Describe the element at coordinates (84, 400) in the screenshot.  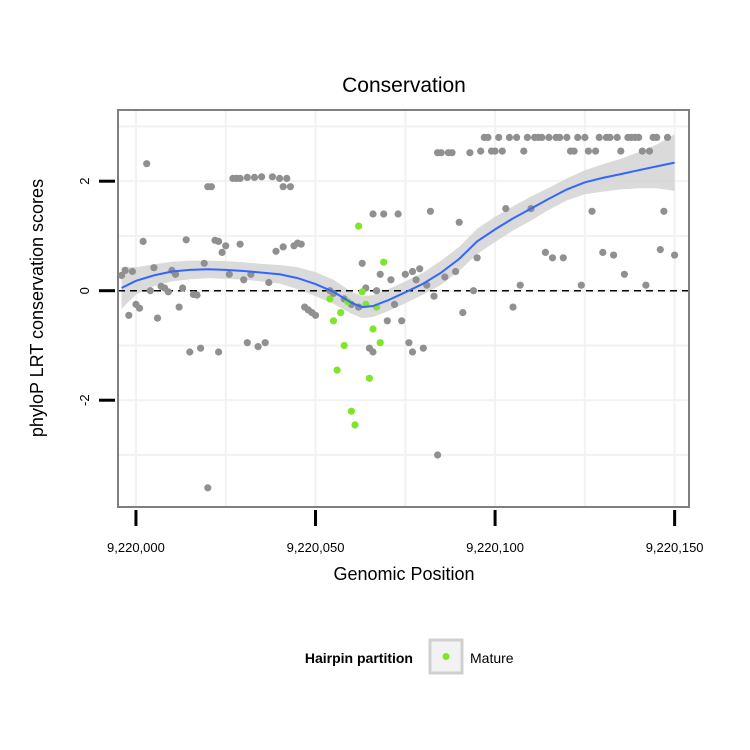
I see `y-tick-label: -2` at that location.